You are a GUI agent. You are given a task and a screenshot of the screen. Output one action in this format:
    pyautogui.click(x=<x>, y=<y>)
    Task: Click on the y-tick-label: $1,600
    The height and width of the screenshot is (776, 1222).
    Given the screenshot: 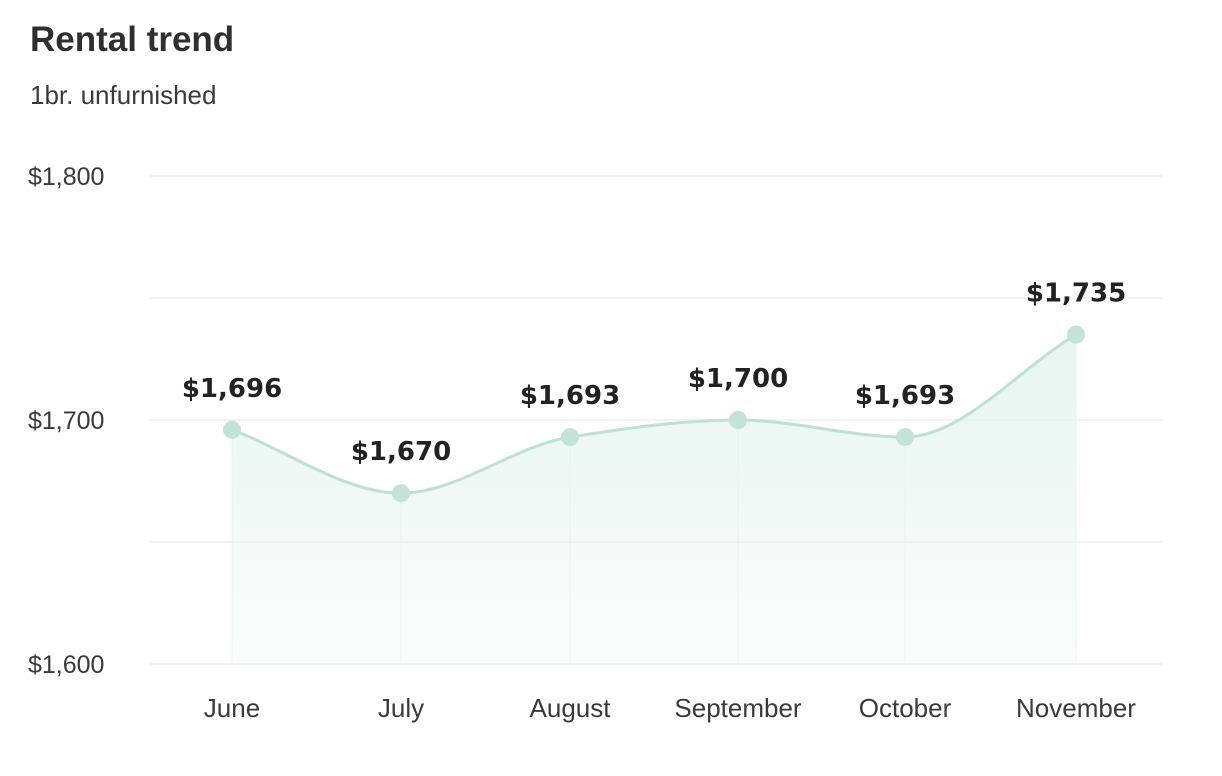 What is the action you would take?
    pyautogui.click(x=66, y=665)
    